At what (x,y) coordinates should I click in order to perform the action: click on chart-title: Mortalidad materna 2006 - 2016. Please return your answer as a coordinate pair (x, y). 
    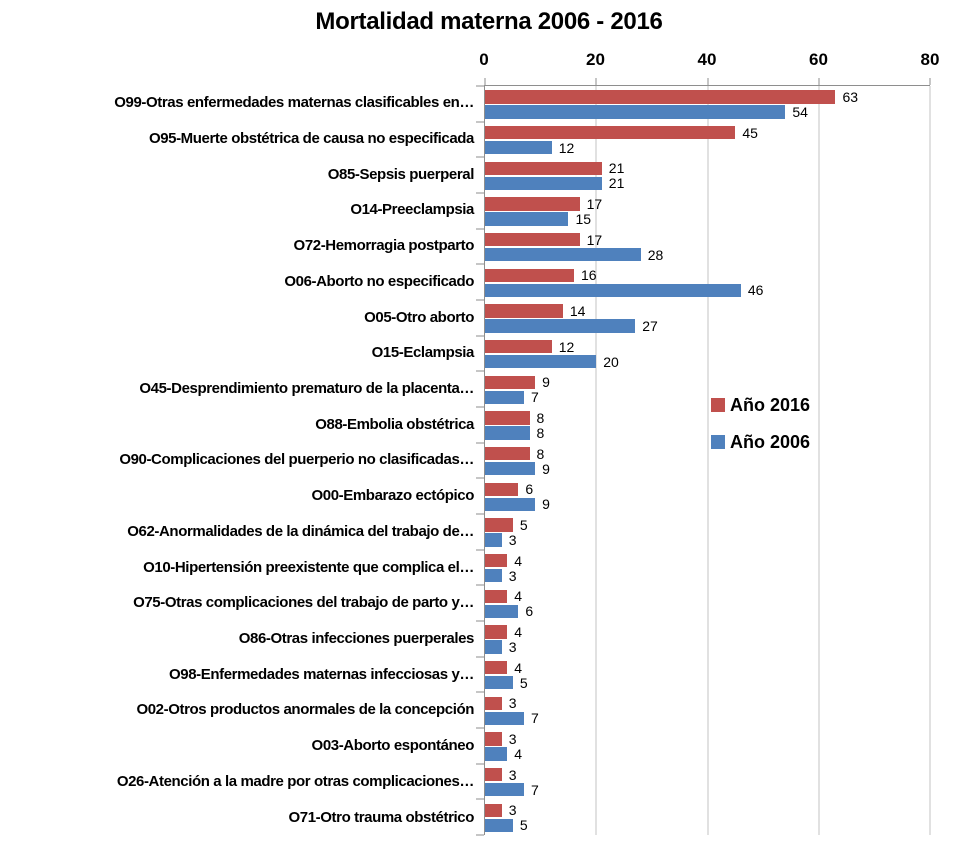
    Looking at the image, I should click on (489, 21).